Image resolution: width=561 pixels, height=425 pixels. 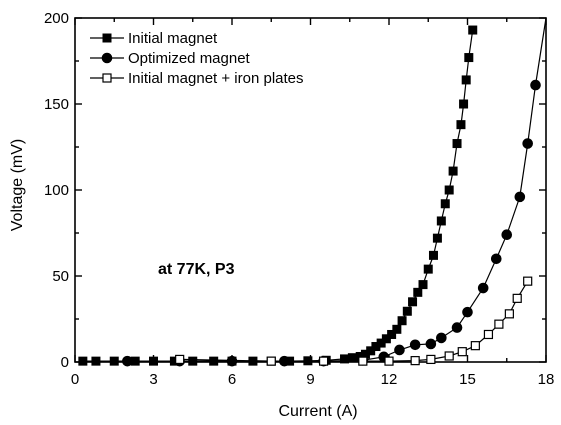 I want to click on annotation-label: at 77K, P3, so click(x=196, y=269).